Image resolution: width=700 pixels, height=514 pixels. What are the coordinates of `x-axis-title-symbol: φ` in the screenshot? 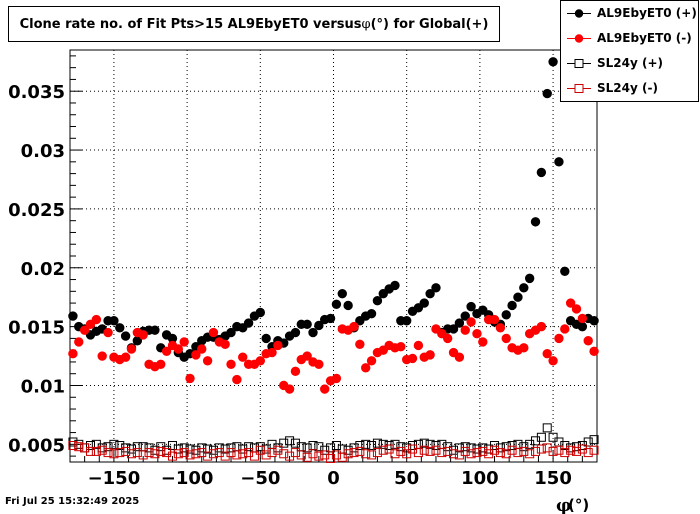 It's located at (563, 505).